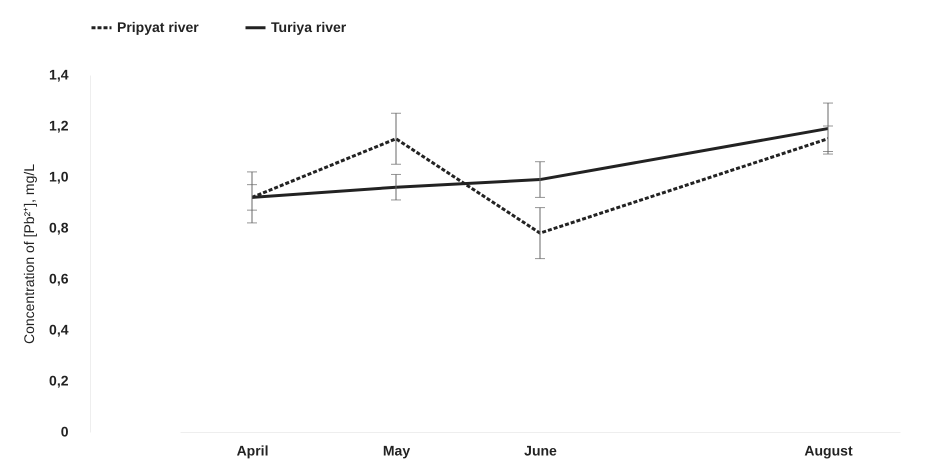 The height and width of the screenshot is (469, 936). What do you see at coordinates (64, 432) in the screenshot?
I see `y-tick-label: 0` at bounding box center [64, 432].